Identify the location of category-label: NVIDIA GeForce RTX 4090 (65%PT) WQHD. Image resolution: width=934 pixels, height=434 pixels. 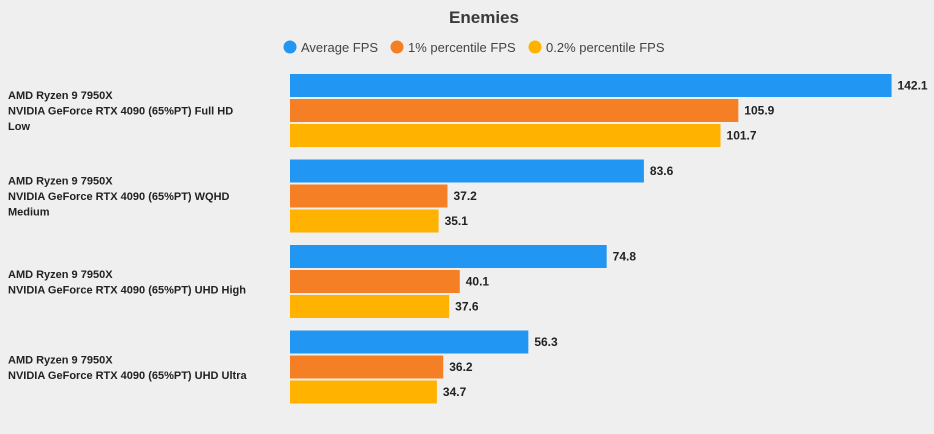
(119, 197).